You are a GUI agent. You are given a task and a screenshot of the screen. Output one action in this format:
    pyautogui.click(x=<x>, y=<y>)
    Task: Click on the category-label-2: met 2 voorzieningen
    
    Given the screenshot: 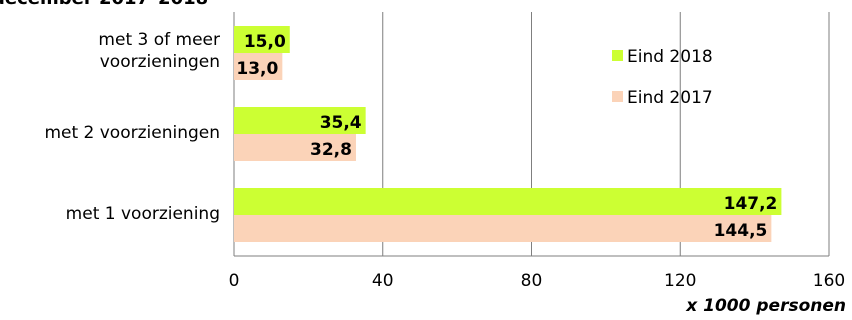 What is the action you would take?
    pyautogui.click(x=132, y=133)
    